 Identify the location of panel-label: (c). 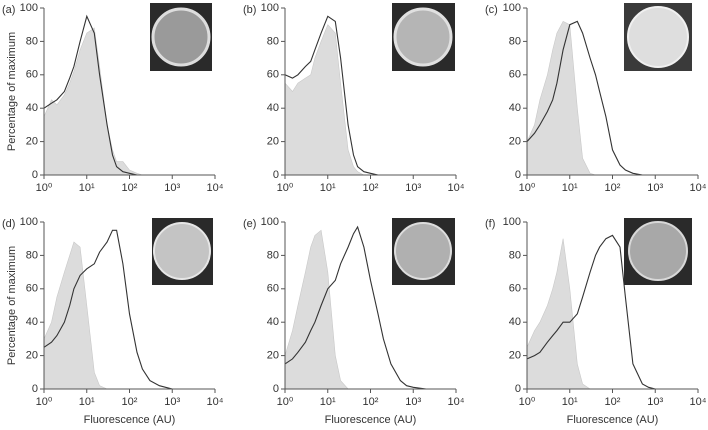
(491, 10).